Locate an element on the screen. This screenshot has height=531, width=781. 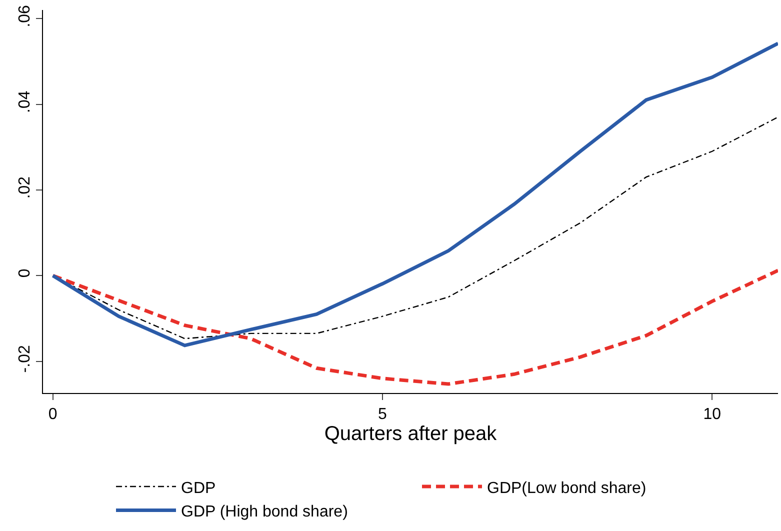
y-tick-label: .02 is located at coordinates (25, 187).